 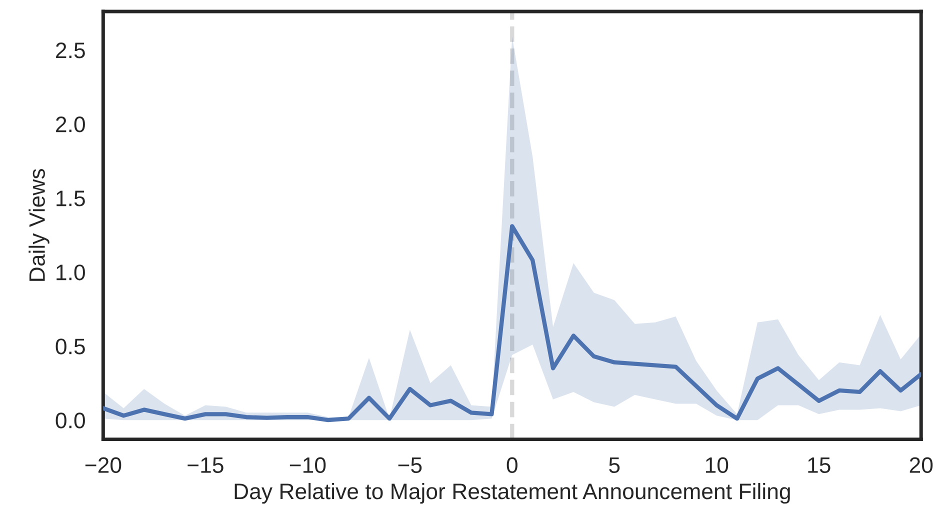 What do you see at coordinates (70, 272) in the screenshot?
I see `y-tick-label: 1.0` at bounding box center [70, 272].